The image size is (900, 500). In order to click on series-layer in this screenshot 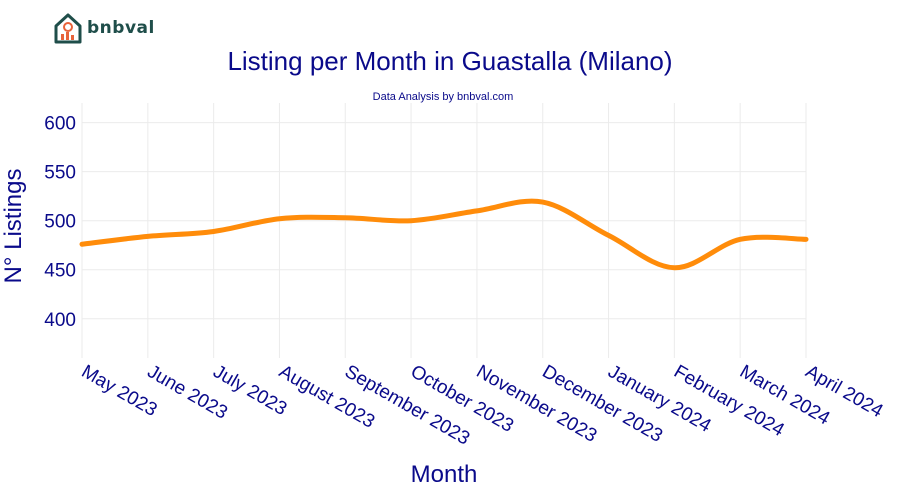, I will do `click(444, 234)`.